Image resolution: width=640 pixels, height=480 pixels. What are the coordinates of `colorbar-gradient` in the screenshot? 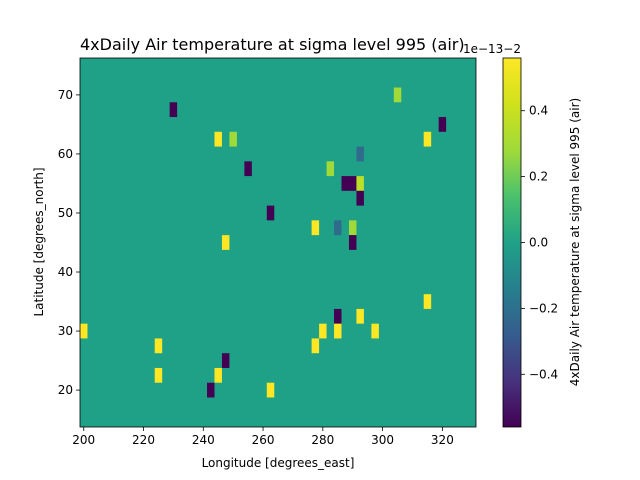 It's located at (512, 242).